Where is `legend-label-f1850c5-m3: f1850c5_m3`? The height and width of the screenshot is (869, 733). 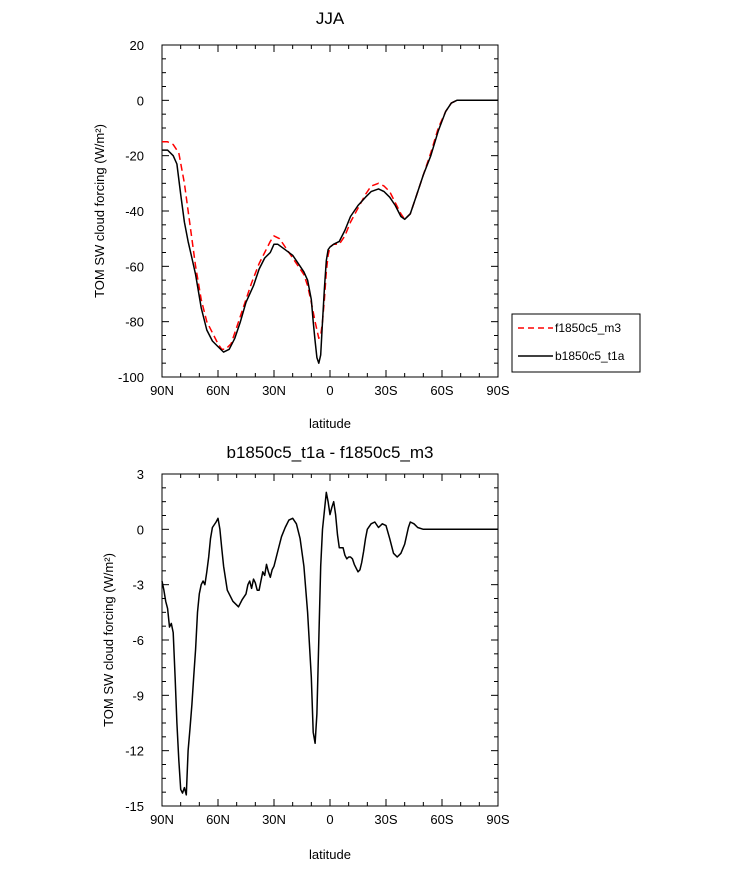
legend-label-f1850c5-m3: f1850c5_m3 is located at coordinates (588, 328).